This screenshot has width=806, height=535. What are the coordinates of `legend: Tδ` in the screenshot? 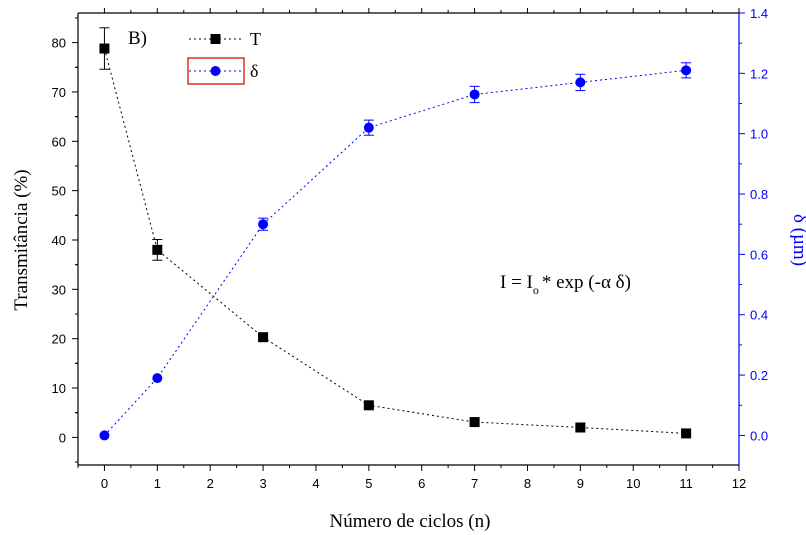 It's located at (224, 57).